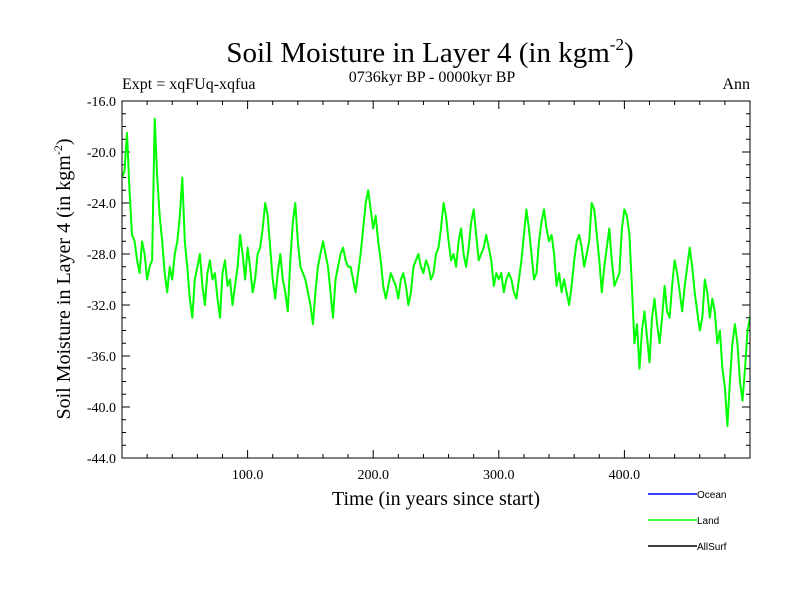 The image size is (800, 600). Describe the element at coordinates (625, 475) in the screenshot. I see `x-tick-label: 400.0` at that location.